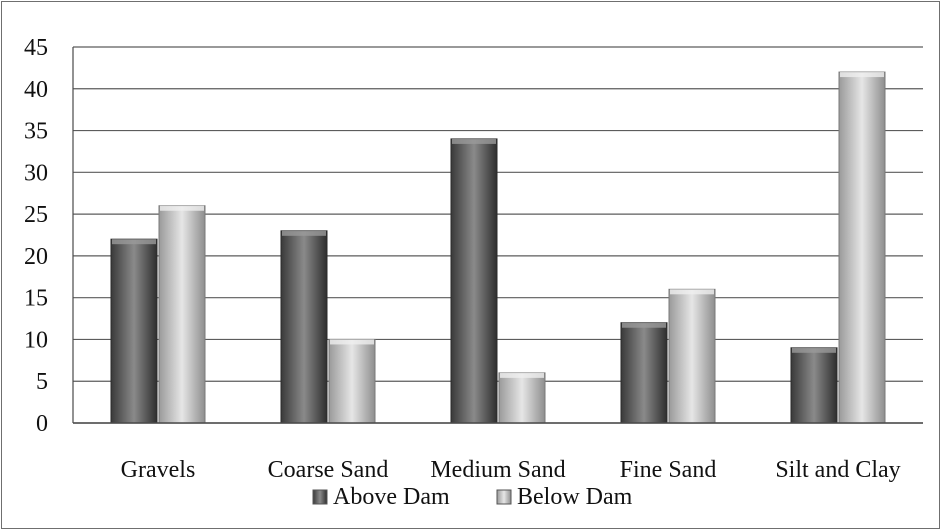 The width and height of the screenshot is (943, 532). Describe the element at coordinates (158, 470) in the screenshot. I see `x-category-label: Gravels` at that location.